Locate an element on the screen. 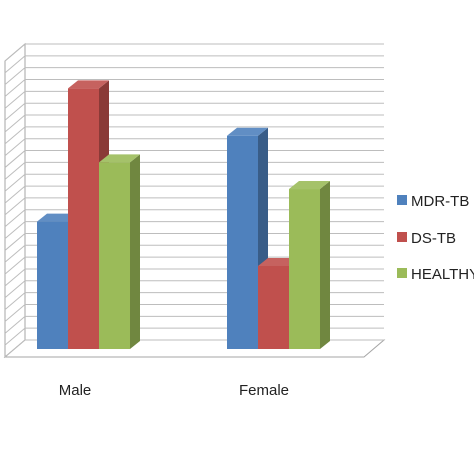  category-label-male: Male is located at coordinates (75, 390).